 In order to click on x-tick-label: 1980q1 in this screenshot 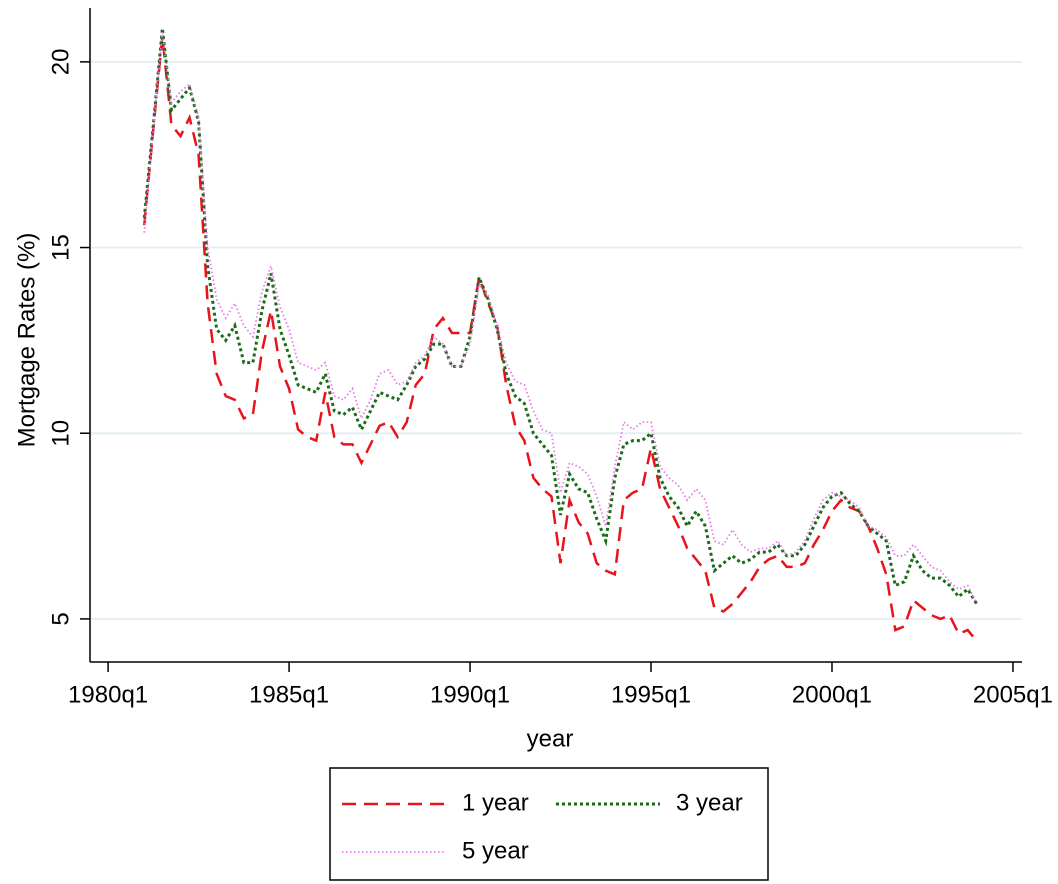, I will do `click(108, 694)`.